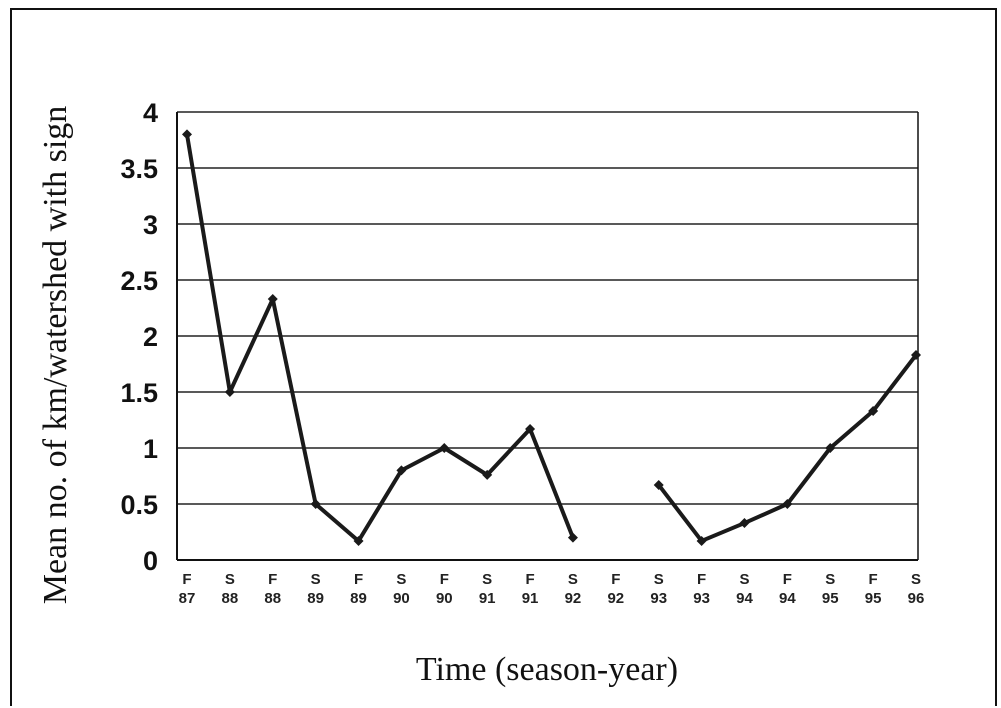  What do you see at coordinates (139, 393) in the screenshot?
I see `y-tick-label: 1.5` at bounding box center [139, 393].